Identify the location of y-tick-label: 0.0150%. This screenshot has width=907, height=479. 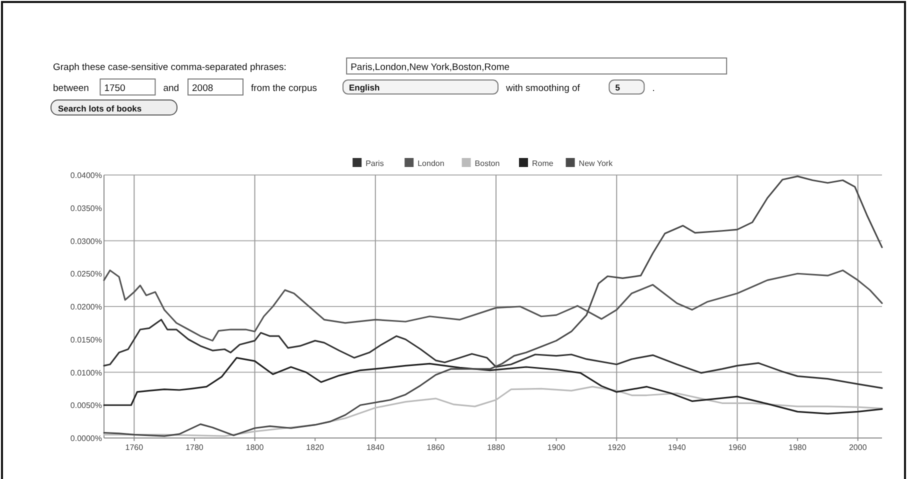
(86, 339).